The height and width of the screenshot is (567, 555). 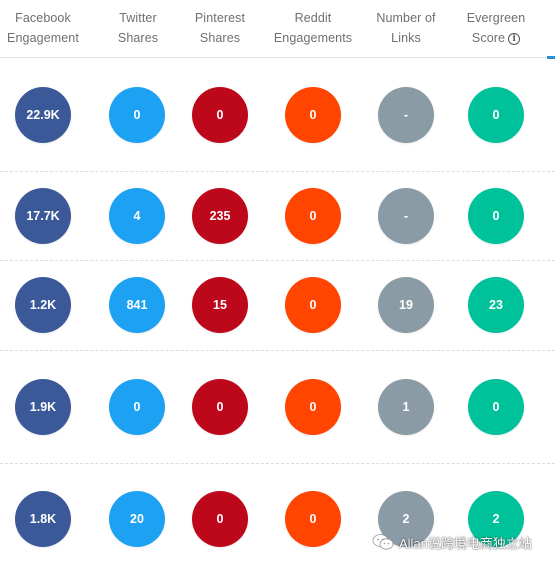 What do you see at coordinates (514, 39) in the screenshot?
I see `info-icon: i` at bounding box center [514, 39].